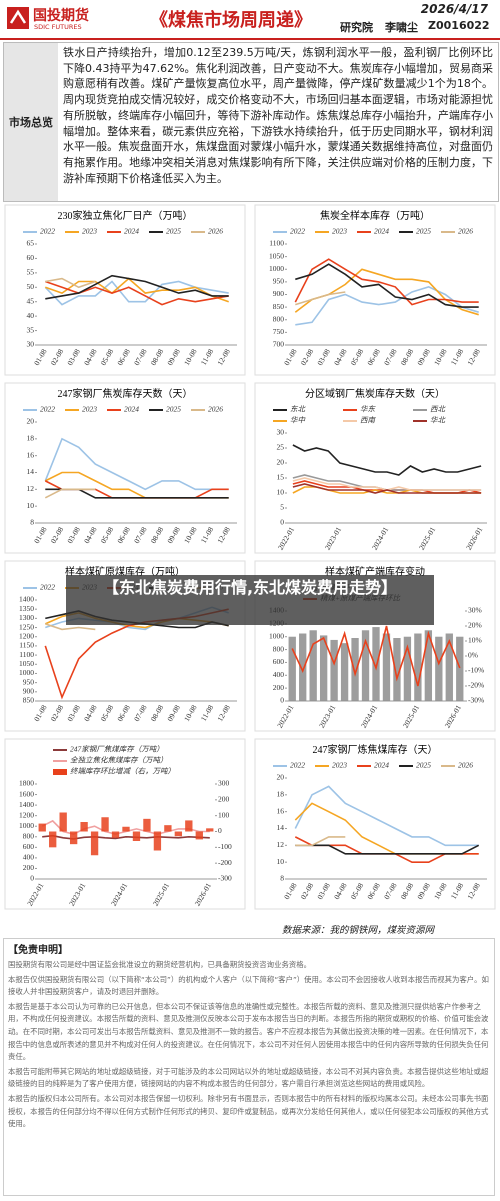 Image resolution: width=500 pixels, height=1201 pixels. Describe the element at coordinates (26, 608) in the screenshot. I see `y-tick-label: 1350` at that location.